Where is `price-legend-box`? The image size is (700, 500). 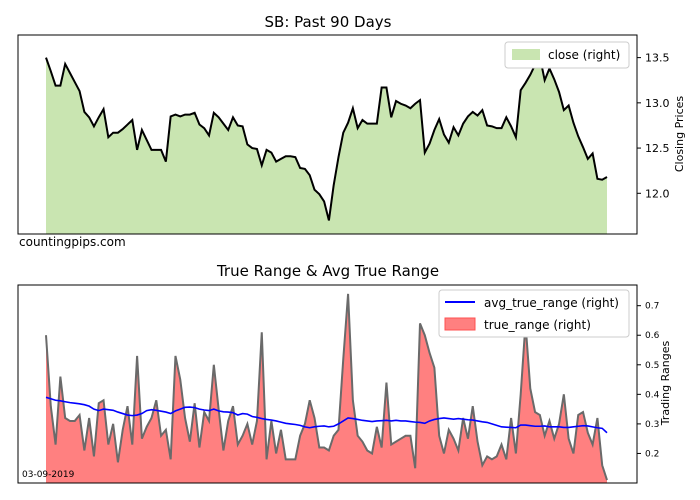 price-legend-box is located at coordinates (567, 55).